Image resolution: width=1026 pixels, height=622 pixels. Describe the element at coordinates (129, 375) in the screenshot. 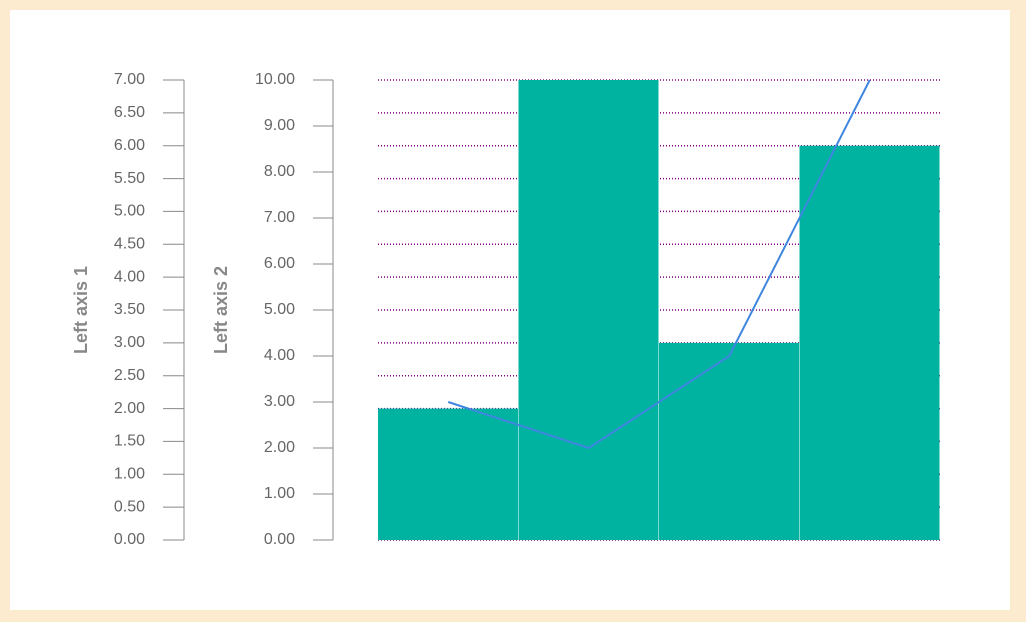

I see `y-tick-label: 2.50` at that location.